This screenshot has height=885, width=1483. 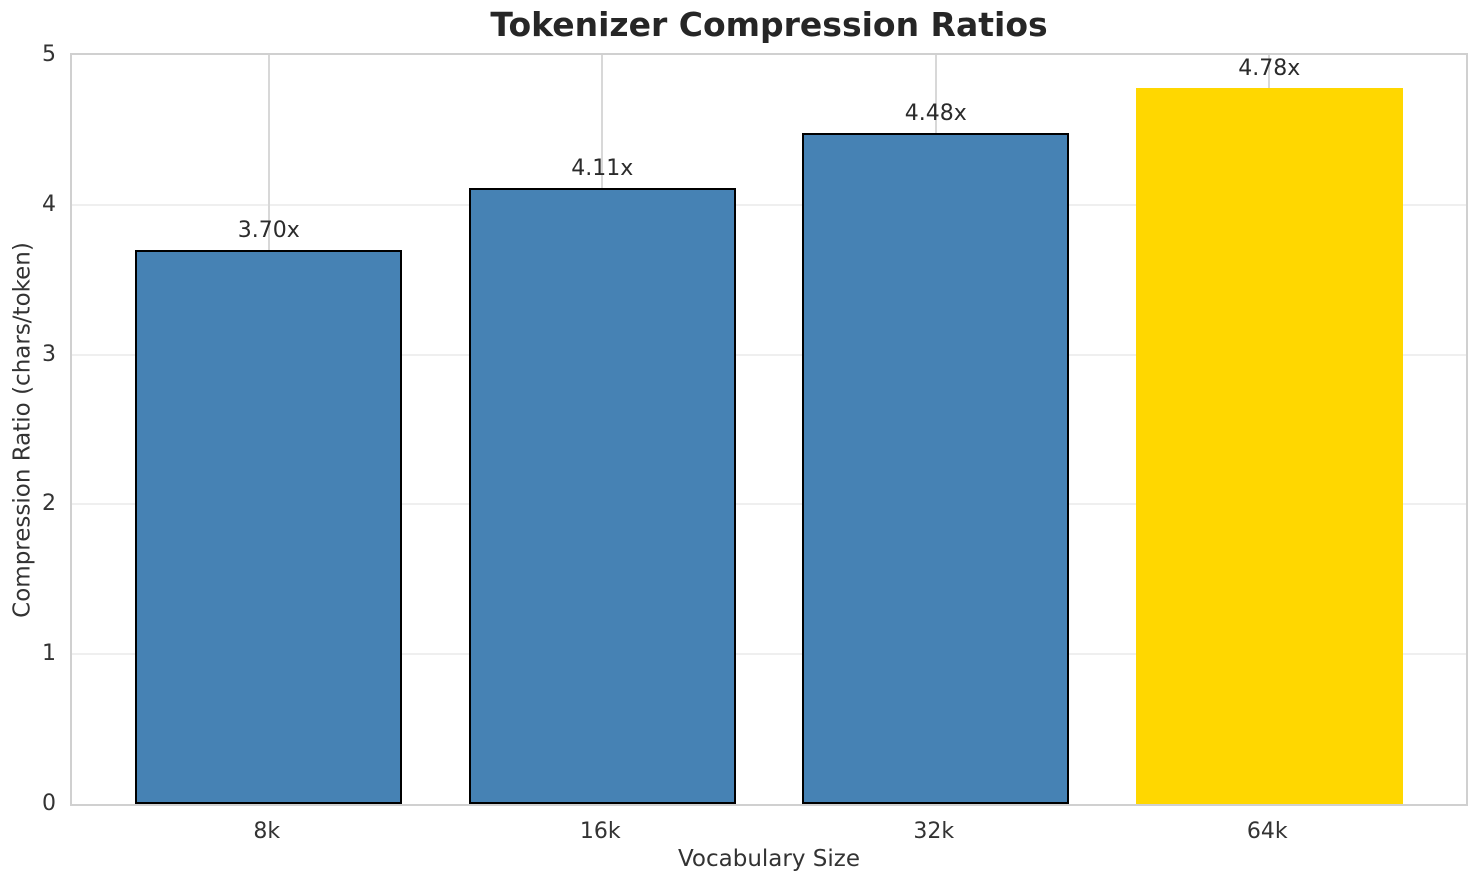 What do you see at coordinates (1269, 68) in the screenshot?
I see `bar-value-label: 4.78x` at bounding box center [1269, 68].